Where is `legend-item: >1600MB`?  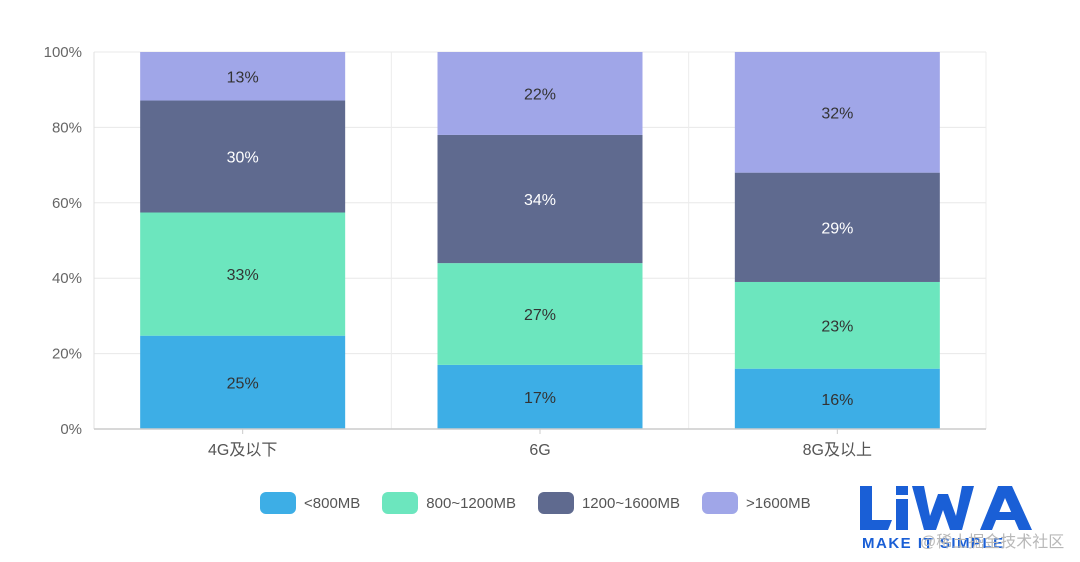
legend-item: >1600MB is located at coordinates (756, 503).